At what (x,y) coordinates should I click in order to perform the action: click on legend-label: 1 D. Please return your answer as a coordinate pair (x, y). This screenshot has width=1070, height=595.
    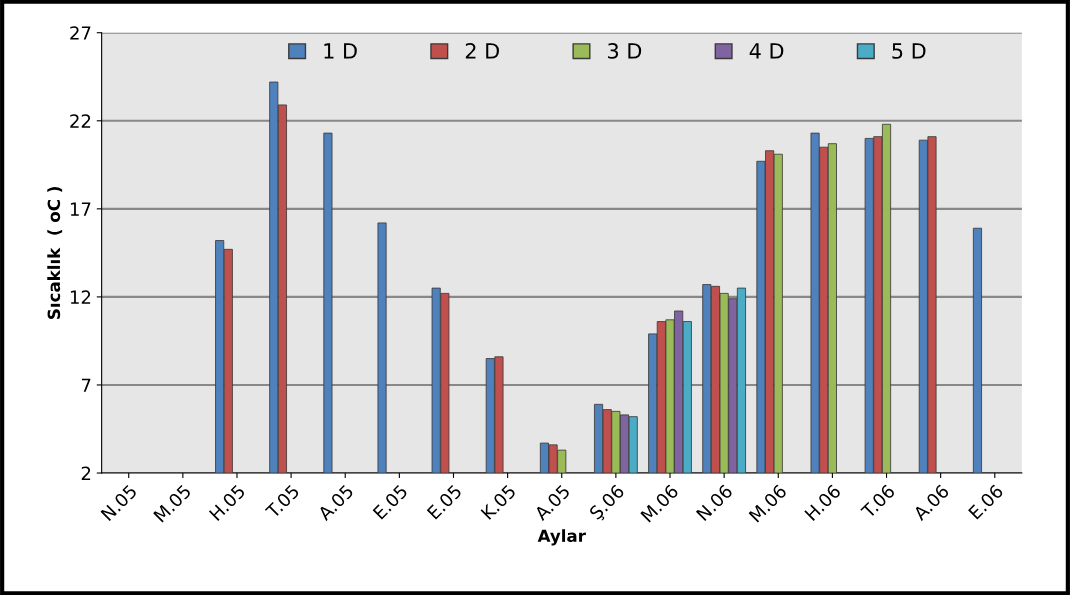
    Looking at the image, I should click on (340, 51).